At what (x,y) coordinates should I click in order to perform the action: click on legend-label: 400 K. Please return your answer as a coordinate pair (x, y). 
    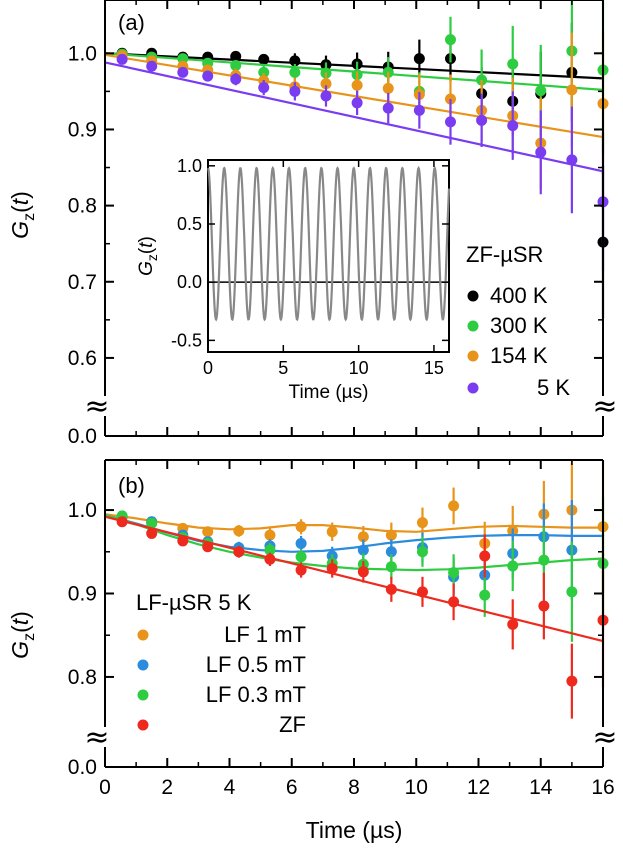
    Looking at the image, I should click on (519, 295).